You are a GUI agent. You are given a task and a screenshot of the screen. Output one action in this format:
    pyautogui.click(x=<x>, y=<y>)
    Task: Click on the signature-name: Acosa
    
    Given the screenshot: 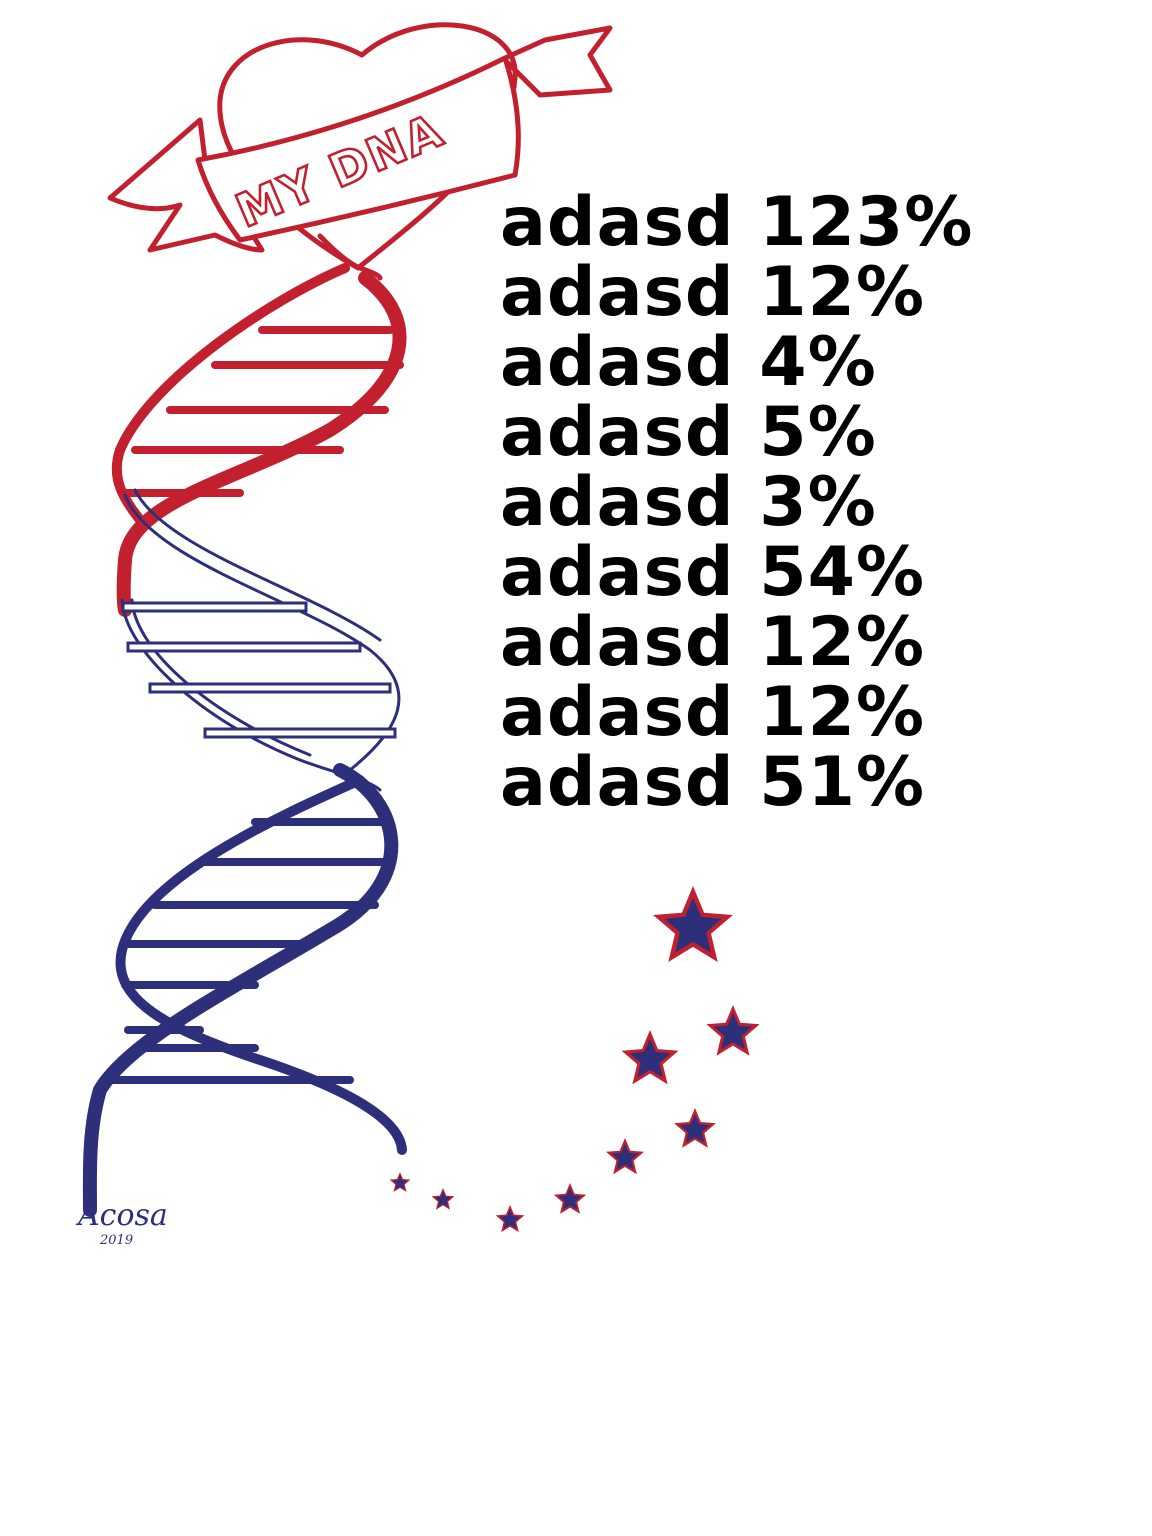 What is the action you would take?
    pyautogui.click(x=121, y=1215)
    